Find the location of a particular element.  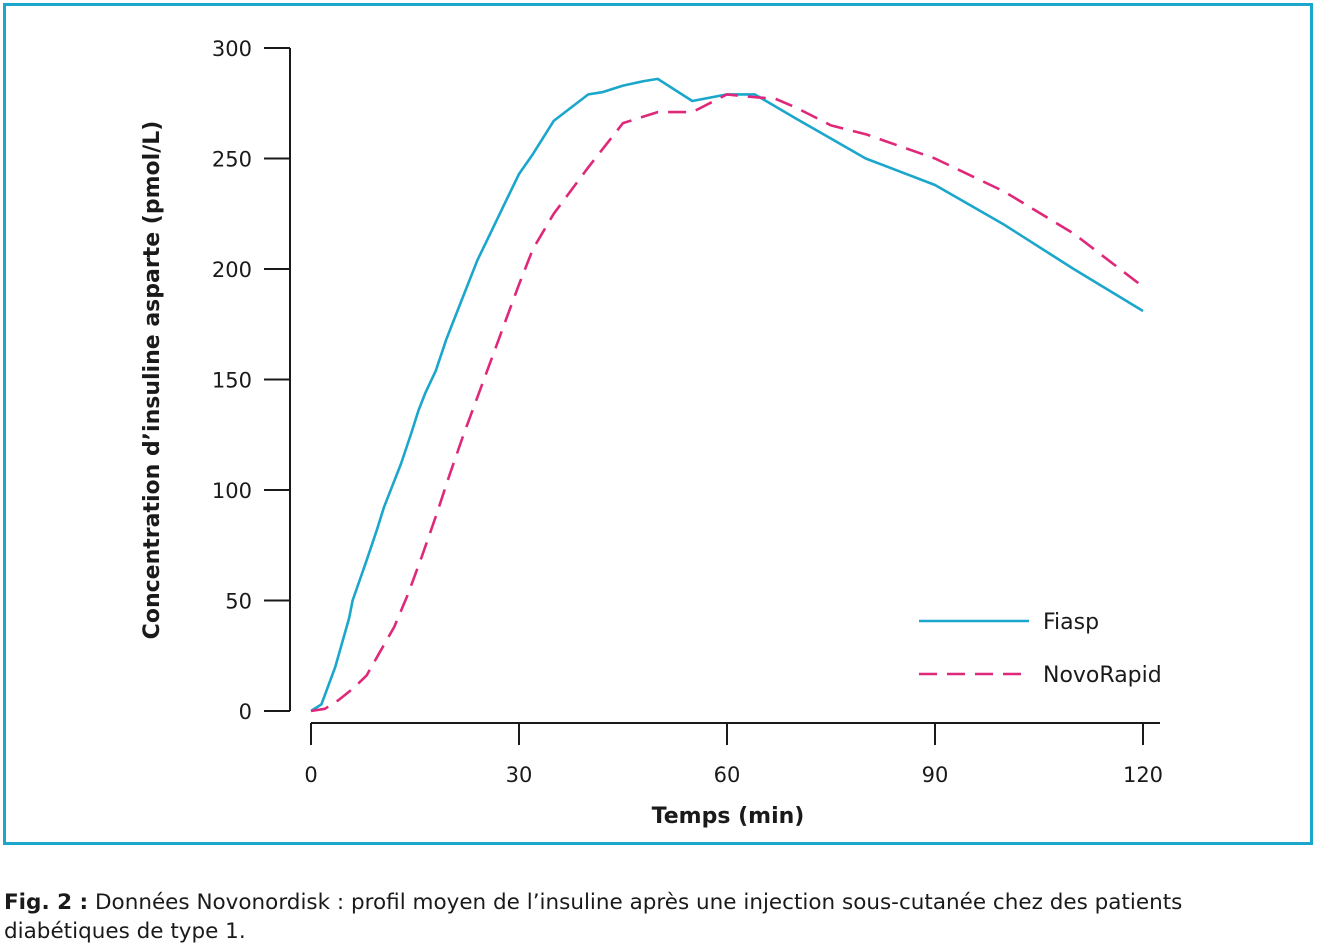

y-tick-label: 50 is located at coordinates (238, 602).